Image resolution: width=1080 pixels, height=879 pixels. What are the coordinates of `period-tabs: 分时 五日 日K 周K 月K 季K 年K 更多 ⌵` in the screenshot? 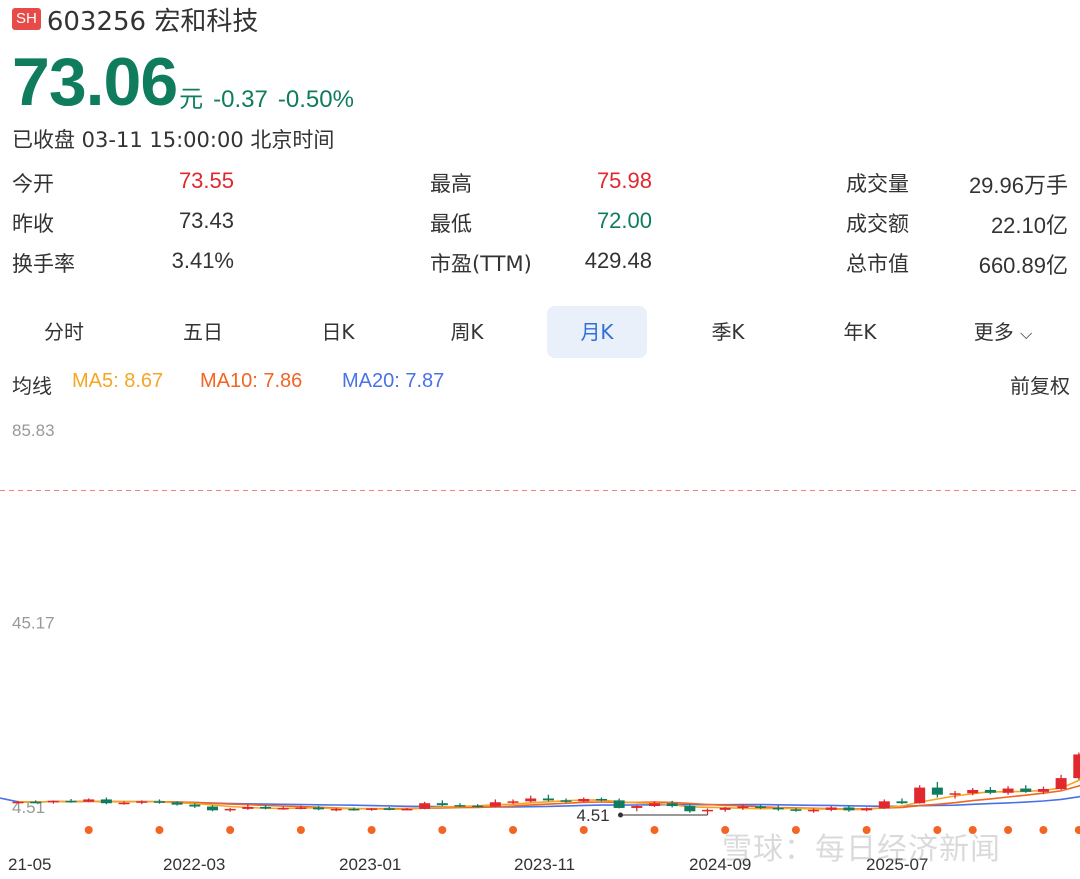 It's located at (540, 332).